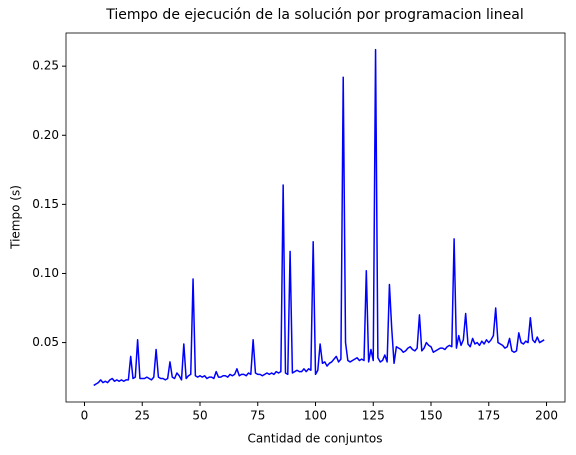 The height and width of the screenshot is (455, 576). Describe the element at coordinates (85, 416) in the screenshot. I see `x-tick-label: 0` at that location.